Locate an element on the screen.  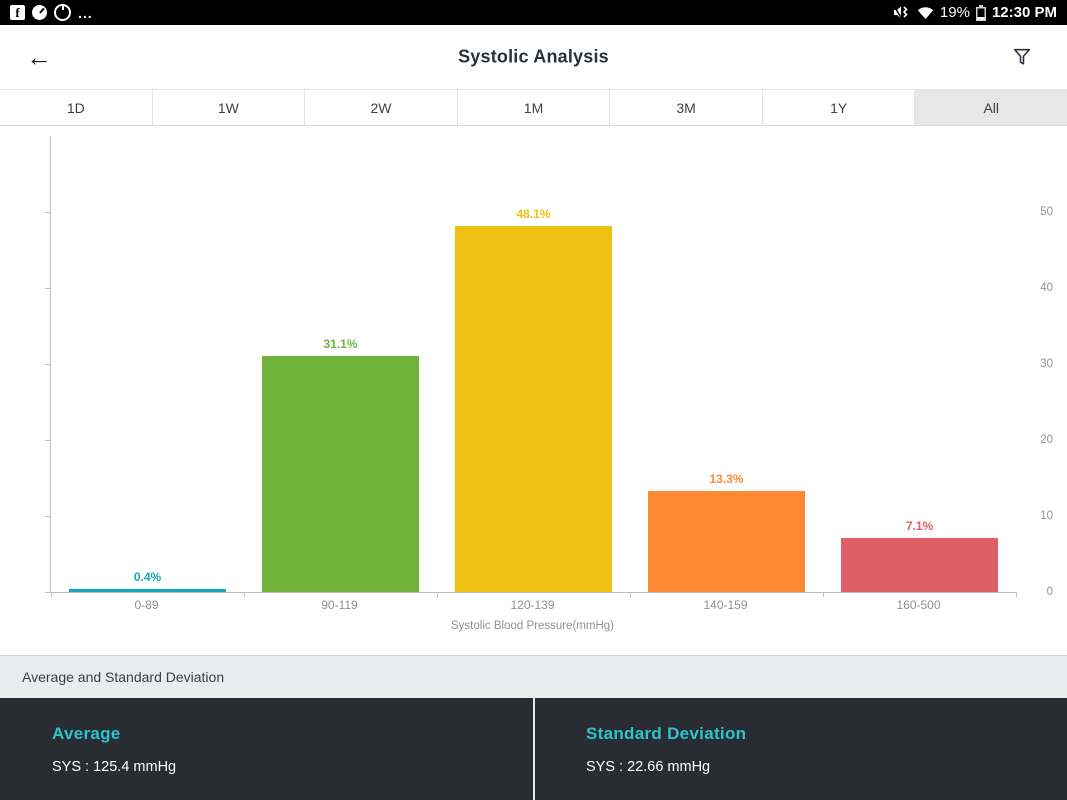
x-category-label: 140-159 is located at coordinates (725, 605).